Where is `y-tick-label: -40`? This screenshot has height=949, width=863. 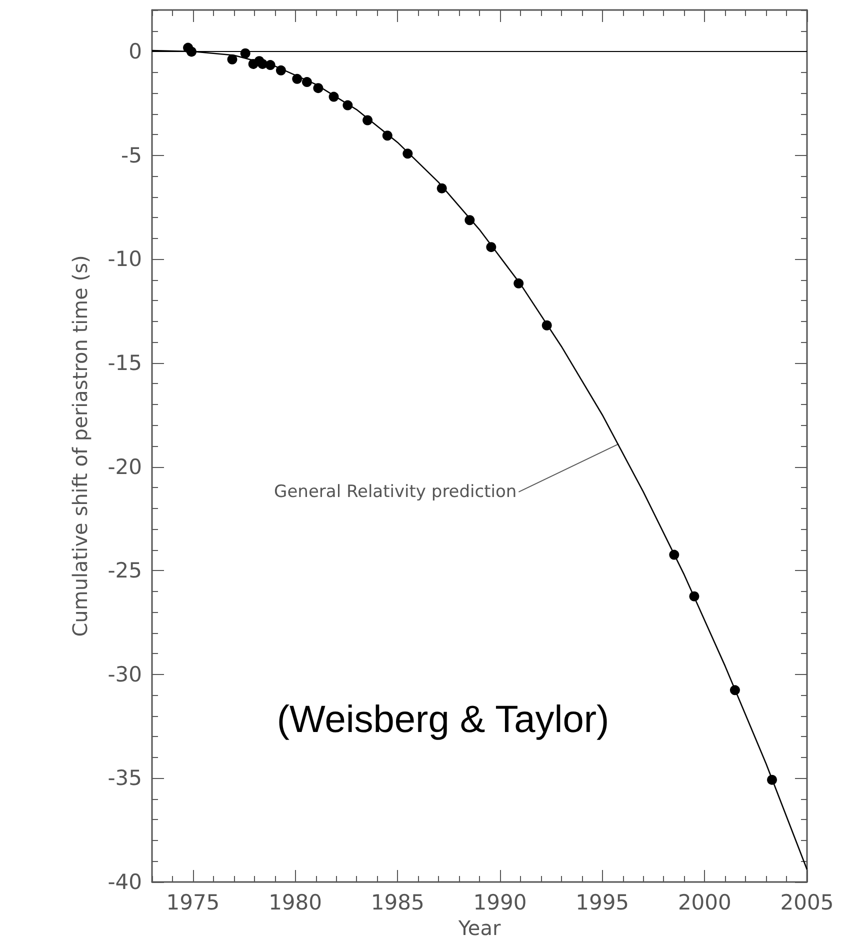 y-tick-label: -40 is located at coordinates (125, 882).